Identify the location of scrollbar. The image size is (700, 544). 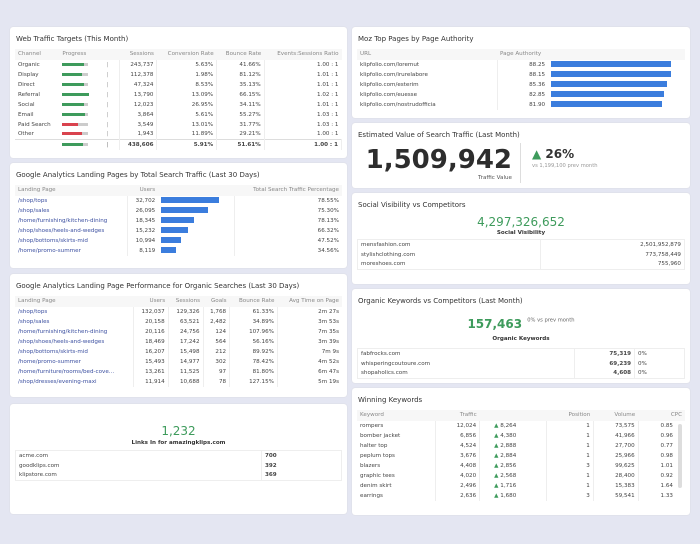
(680, 456).